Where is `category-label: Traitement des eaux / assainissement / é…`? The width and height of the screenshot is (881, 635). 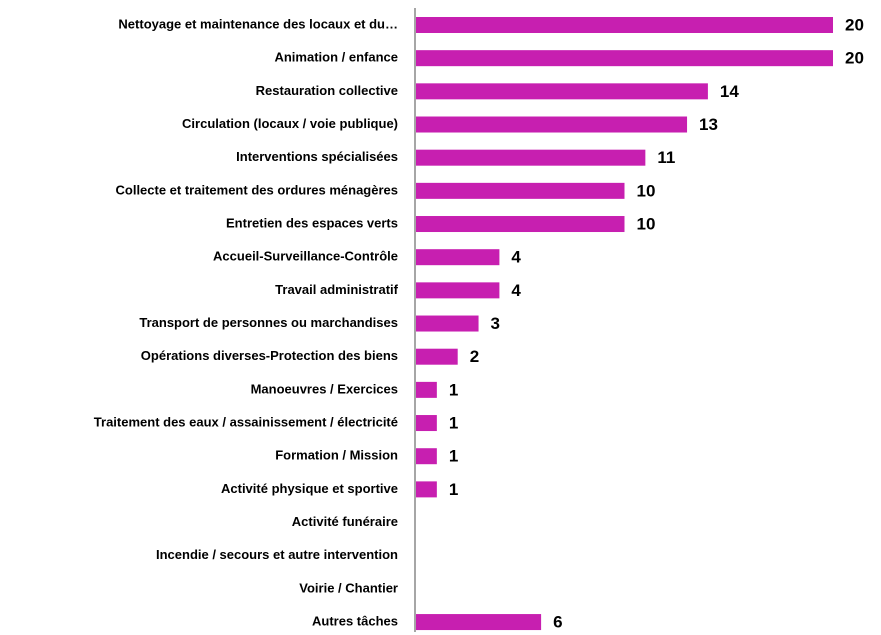 category-label: Traitement des eaux / assainissement / é… is located at coordinates (246, 421).